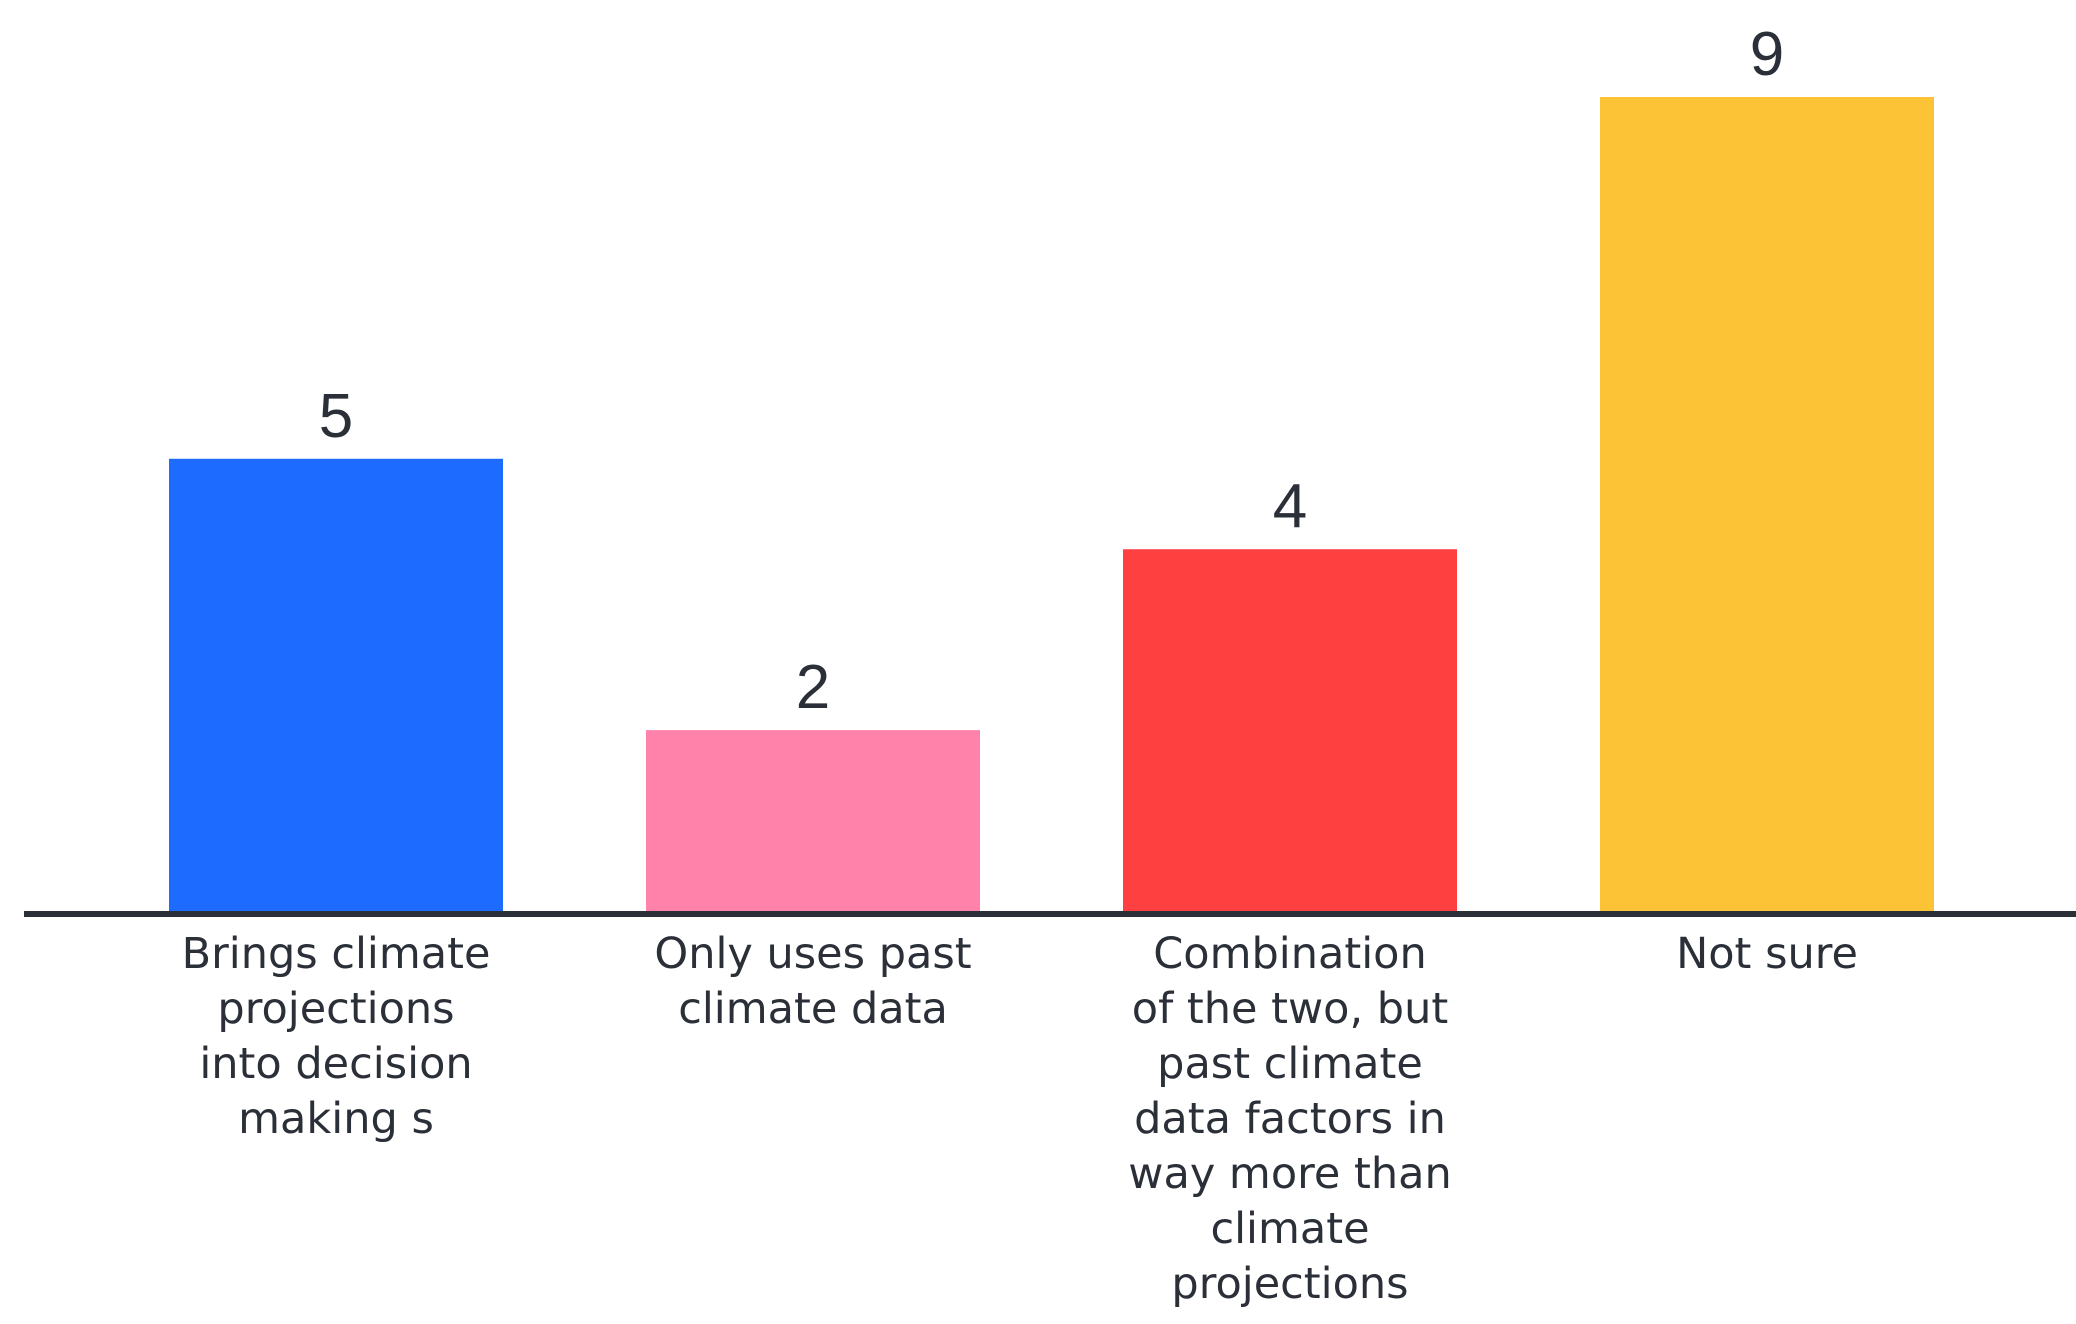 The width and height of the screenshot is (2076, 1324). Describe the element at coordinates (1290, 1064) in the screenshot. I see `category-label-line: past climate` at that location.